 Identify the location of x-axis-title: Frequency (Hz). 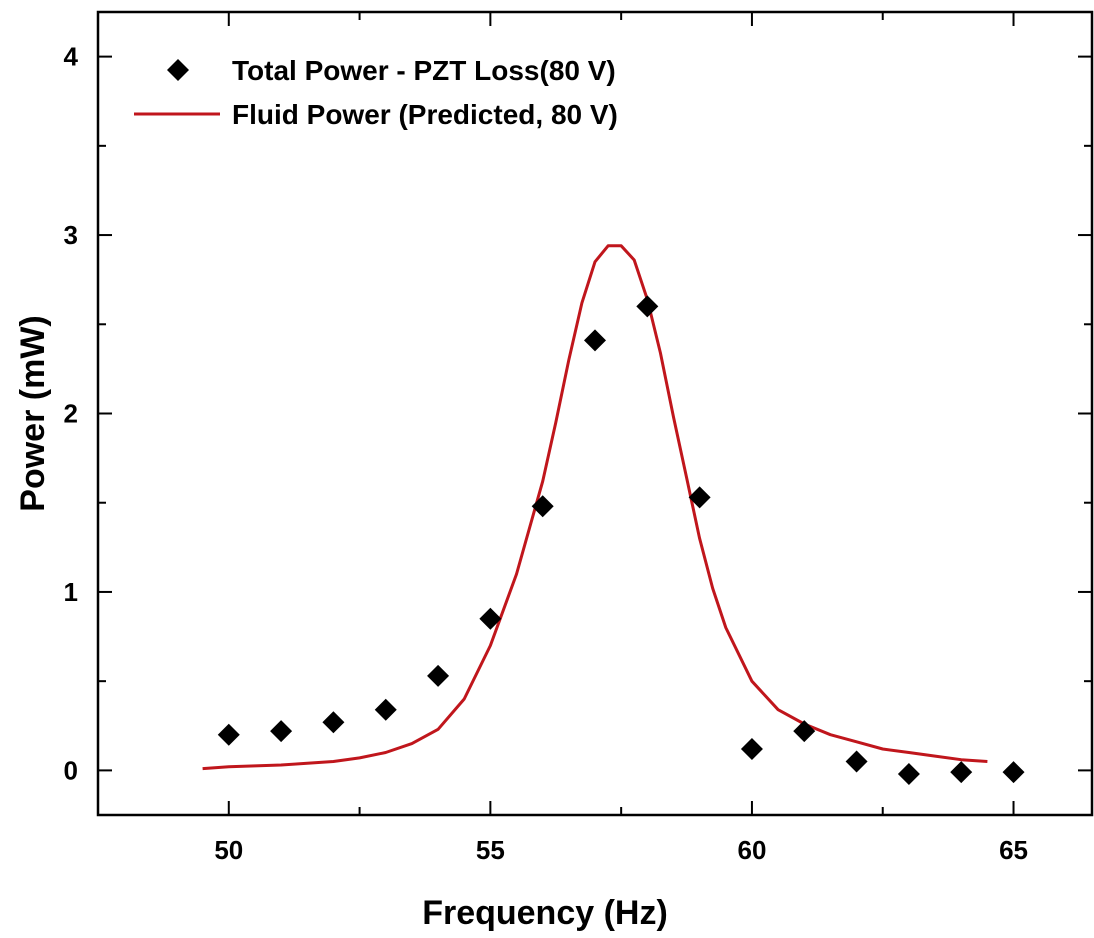
(545, 913).